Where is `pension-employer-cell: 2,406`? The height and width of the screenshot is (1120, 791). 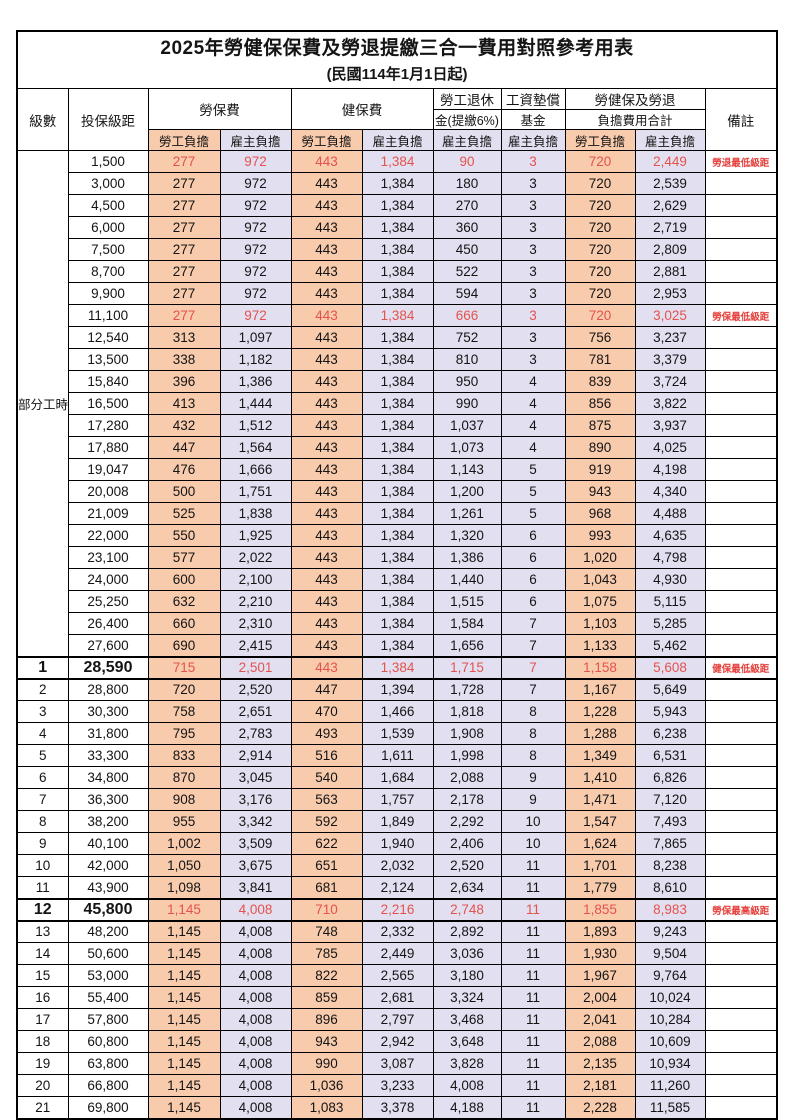 pension-employer-cell: 2,406 is located at coordinates (467, 843).